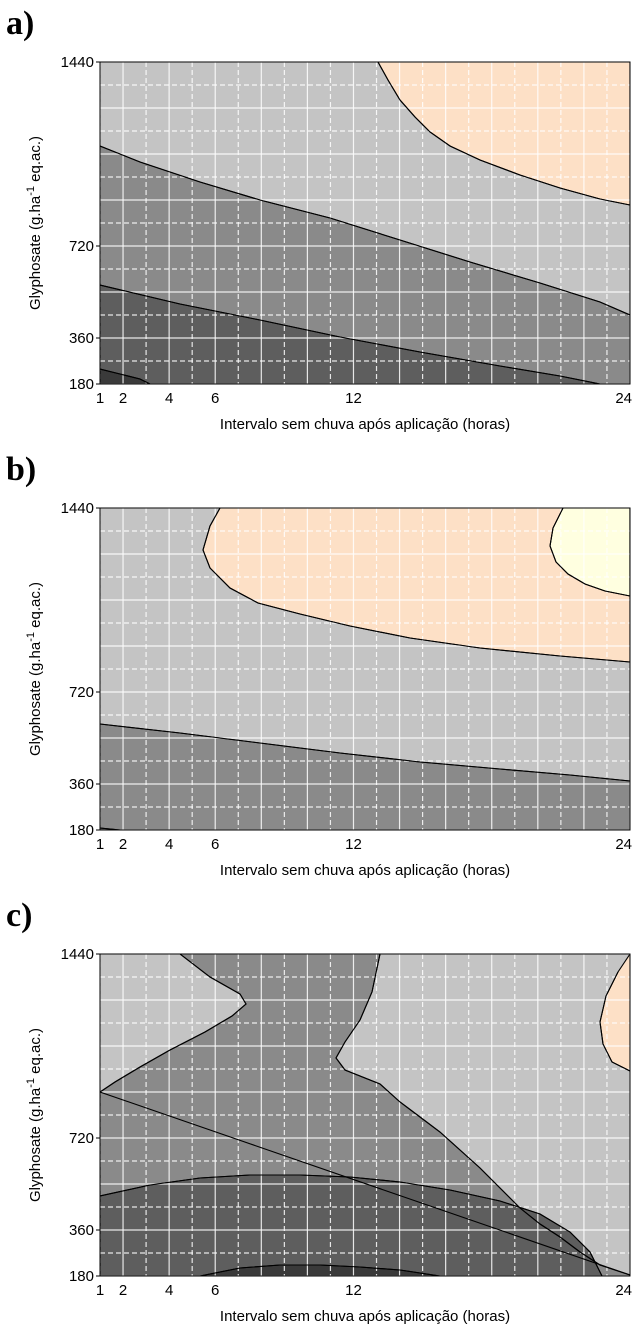 This screenshot has height=1338, width=644. Describe the element at coordinates (34, 669) in the screenshot. I see `y-axis-label-b: Glyphosate (g.ha-1 eq.ac.)` at that location.